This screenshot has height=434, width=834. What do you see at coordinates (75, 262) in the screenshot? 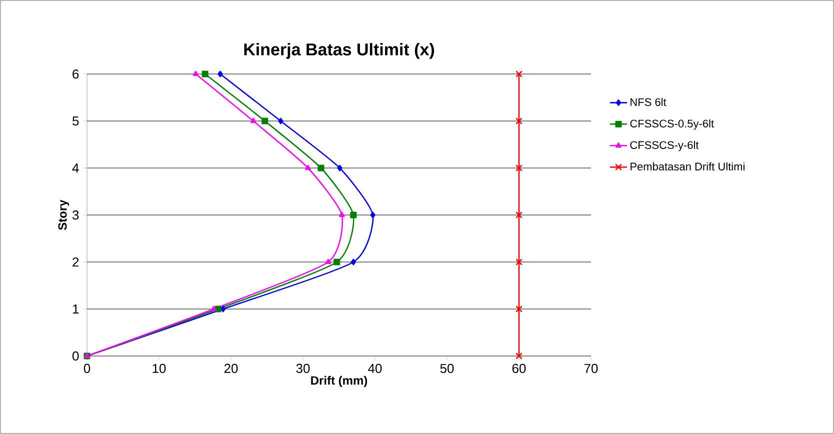
I see `y-tick-label: 2` at bounding box center [75, 262].